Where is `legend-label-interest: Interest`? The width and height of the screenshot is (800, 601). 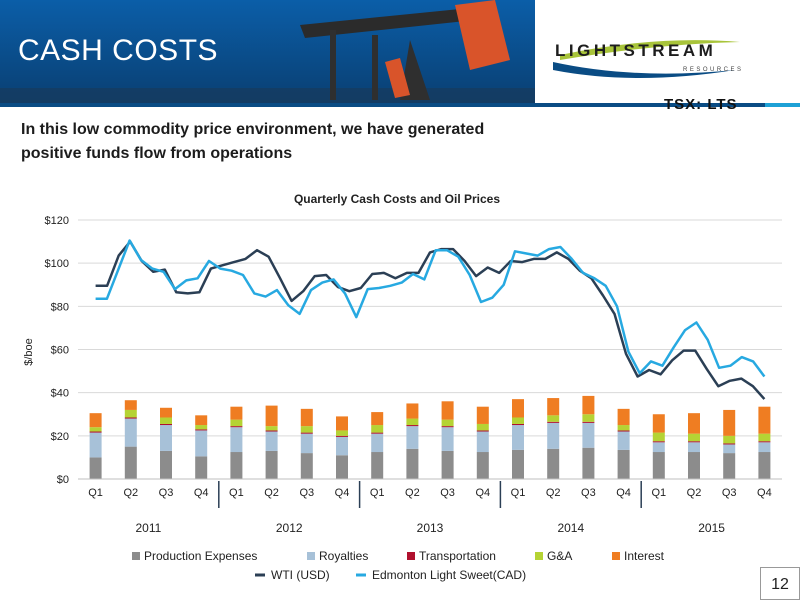
legend-label-interest: Interest is located at coordinates (644, 556).